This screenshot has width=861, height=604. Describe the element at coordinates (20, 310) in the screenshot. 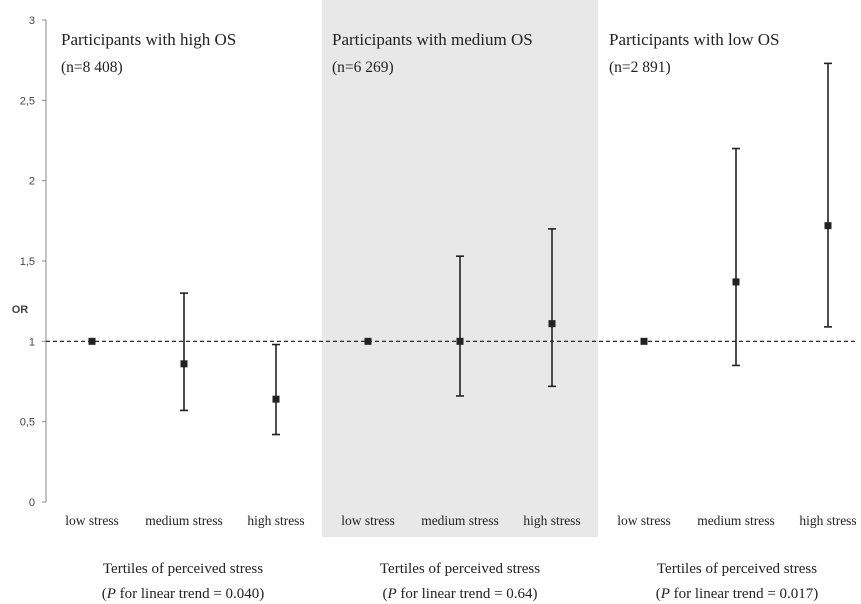

I see `y-axis-label: OR` at that location.